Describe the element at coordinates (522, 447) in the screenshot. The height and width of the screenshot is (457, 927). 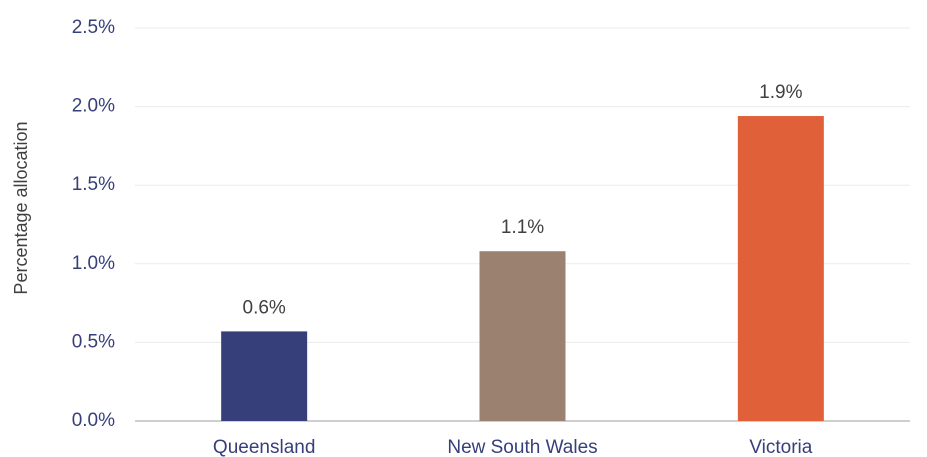
I see `x-tick-label: New South Wales` at that location.